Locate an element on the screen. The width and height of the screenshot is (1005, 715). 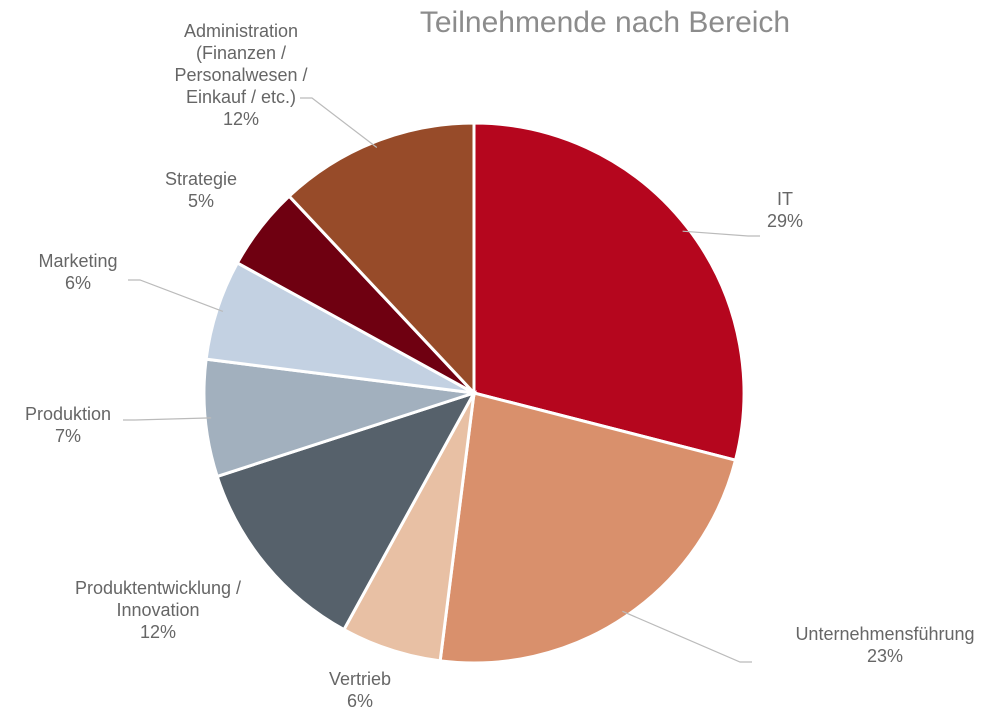
slice-label: Produktion 7% is located at coordinates (68, 425).